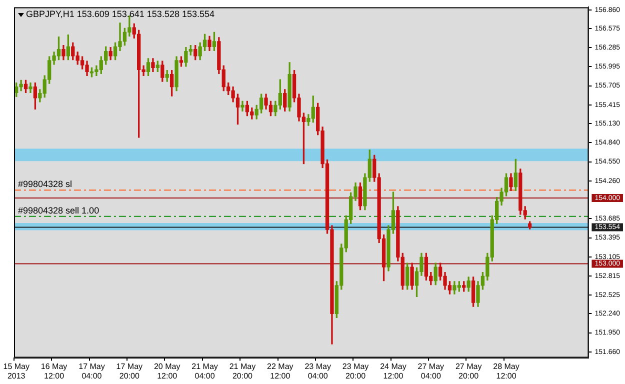 This screenshot has width=625, height=384. I want to click on chart-title: GBPJPY,H1 153.609 153.641 153.528 153.554, so click(120, 14).